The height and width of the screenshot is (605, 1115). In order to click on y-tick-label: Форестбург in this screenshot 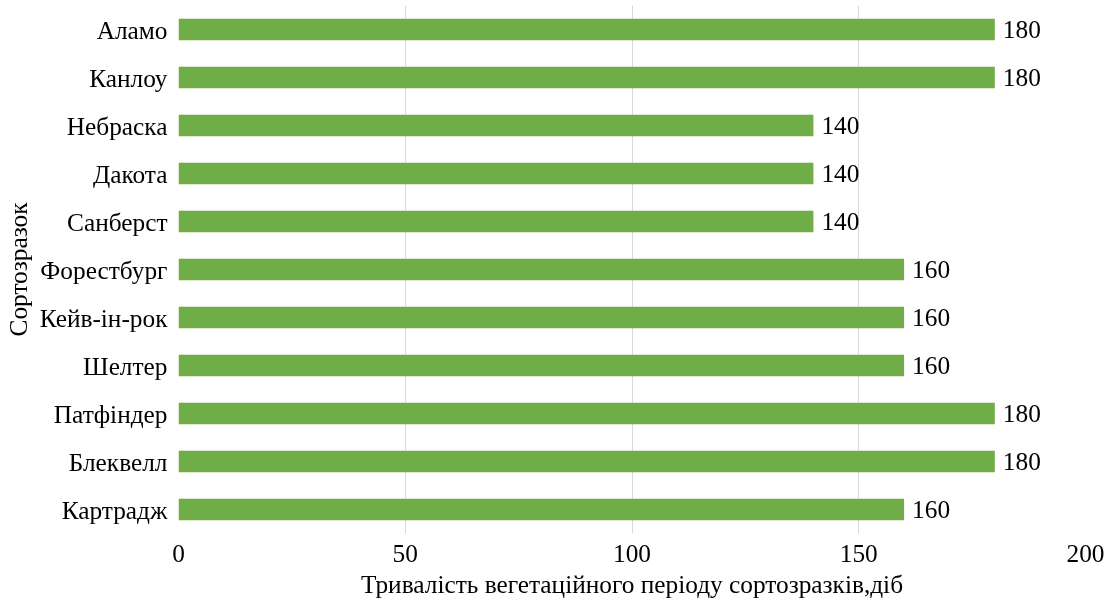, I will do `click(104, 269)`.